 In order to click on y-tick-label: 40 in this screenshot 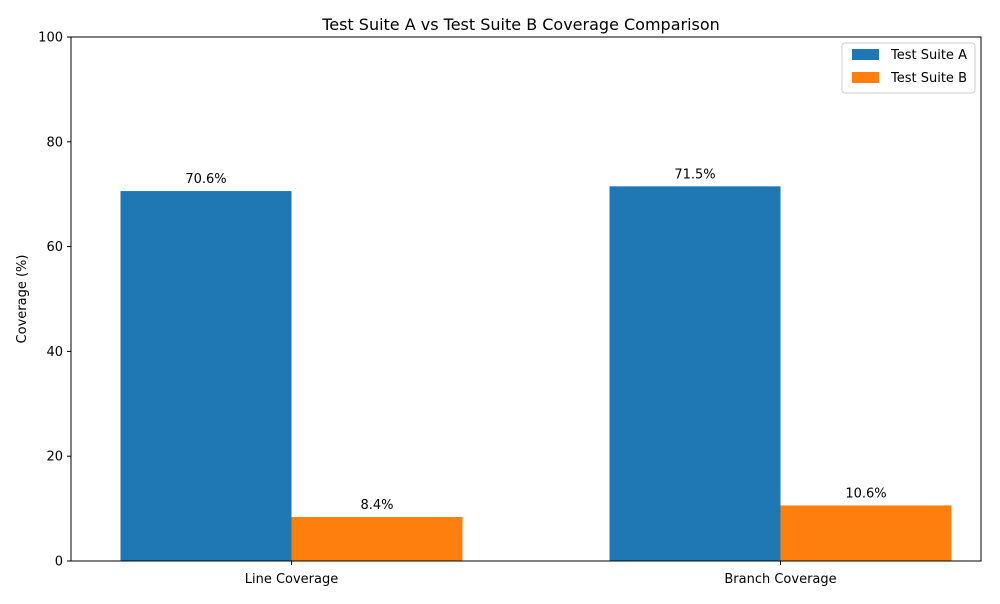, I will do `click(54, 352)`.